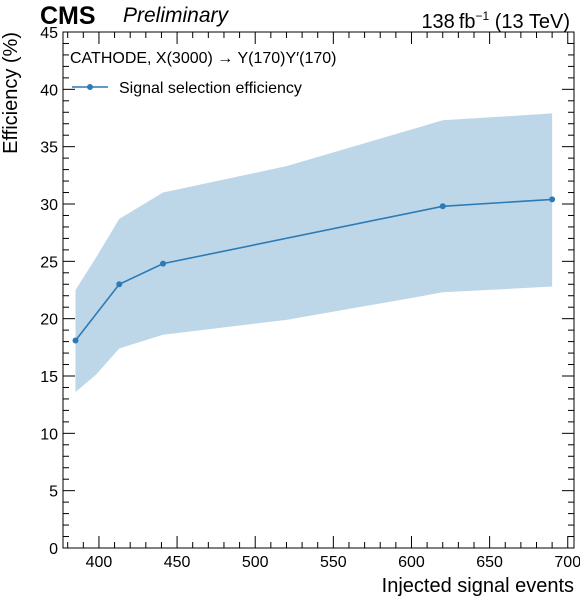 This screenshot has height=599, width=580. What do you see at coordinates (49, 148) in the screenshot?
I see `y-tick-label: 35` at bounding box center [49, 148].